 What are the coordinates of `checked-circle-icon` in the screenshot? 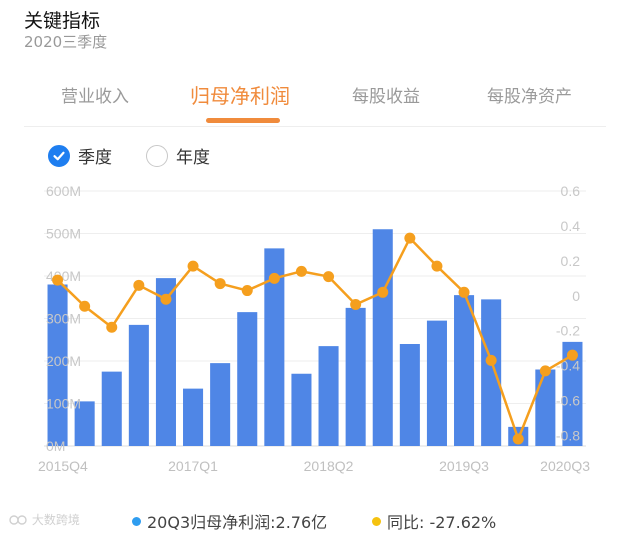 It's located at (59, 155).